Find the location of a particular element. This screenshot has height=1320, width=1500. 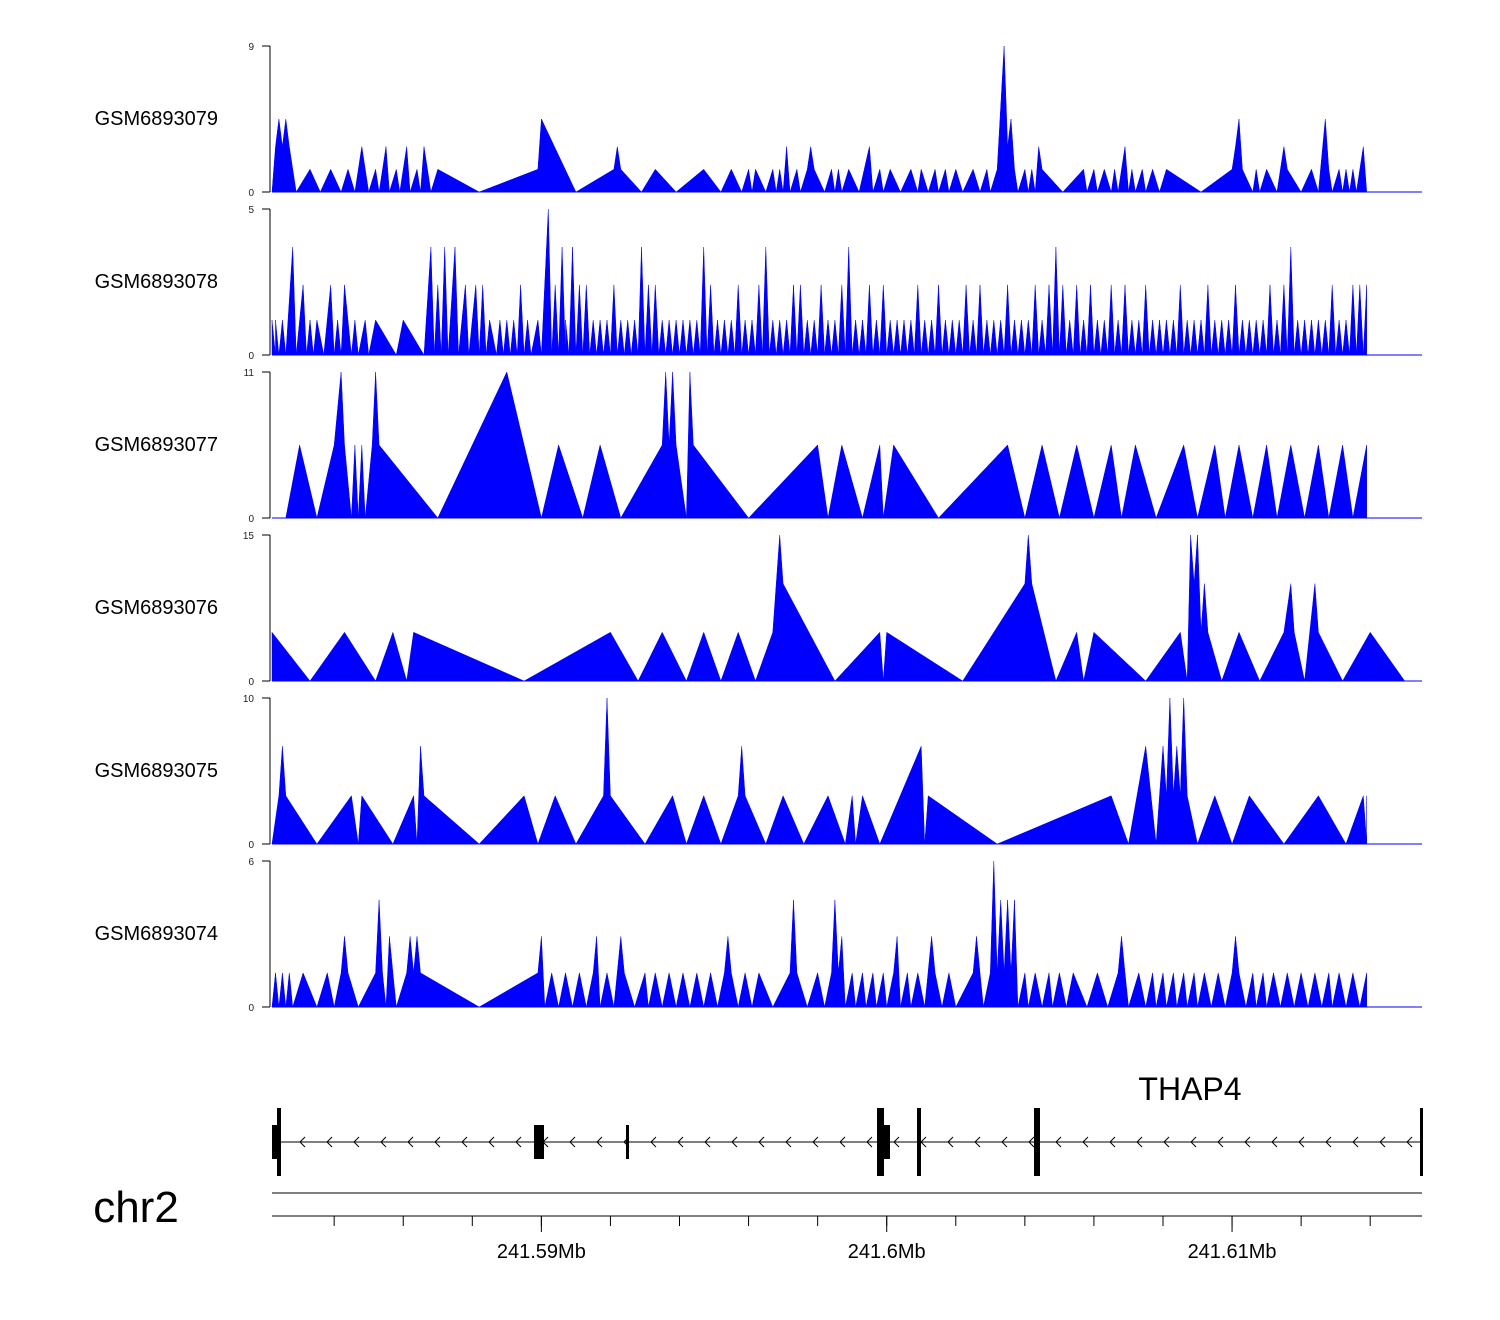

track-gsm6893074: 6 0 GSM6893074 is located at coordinates (758, 935).